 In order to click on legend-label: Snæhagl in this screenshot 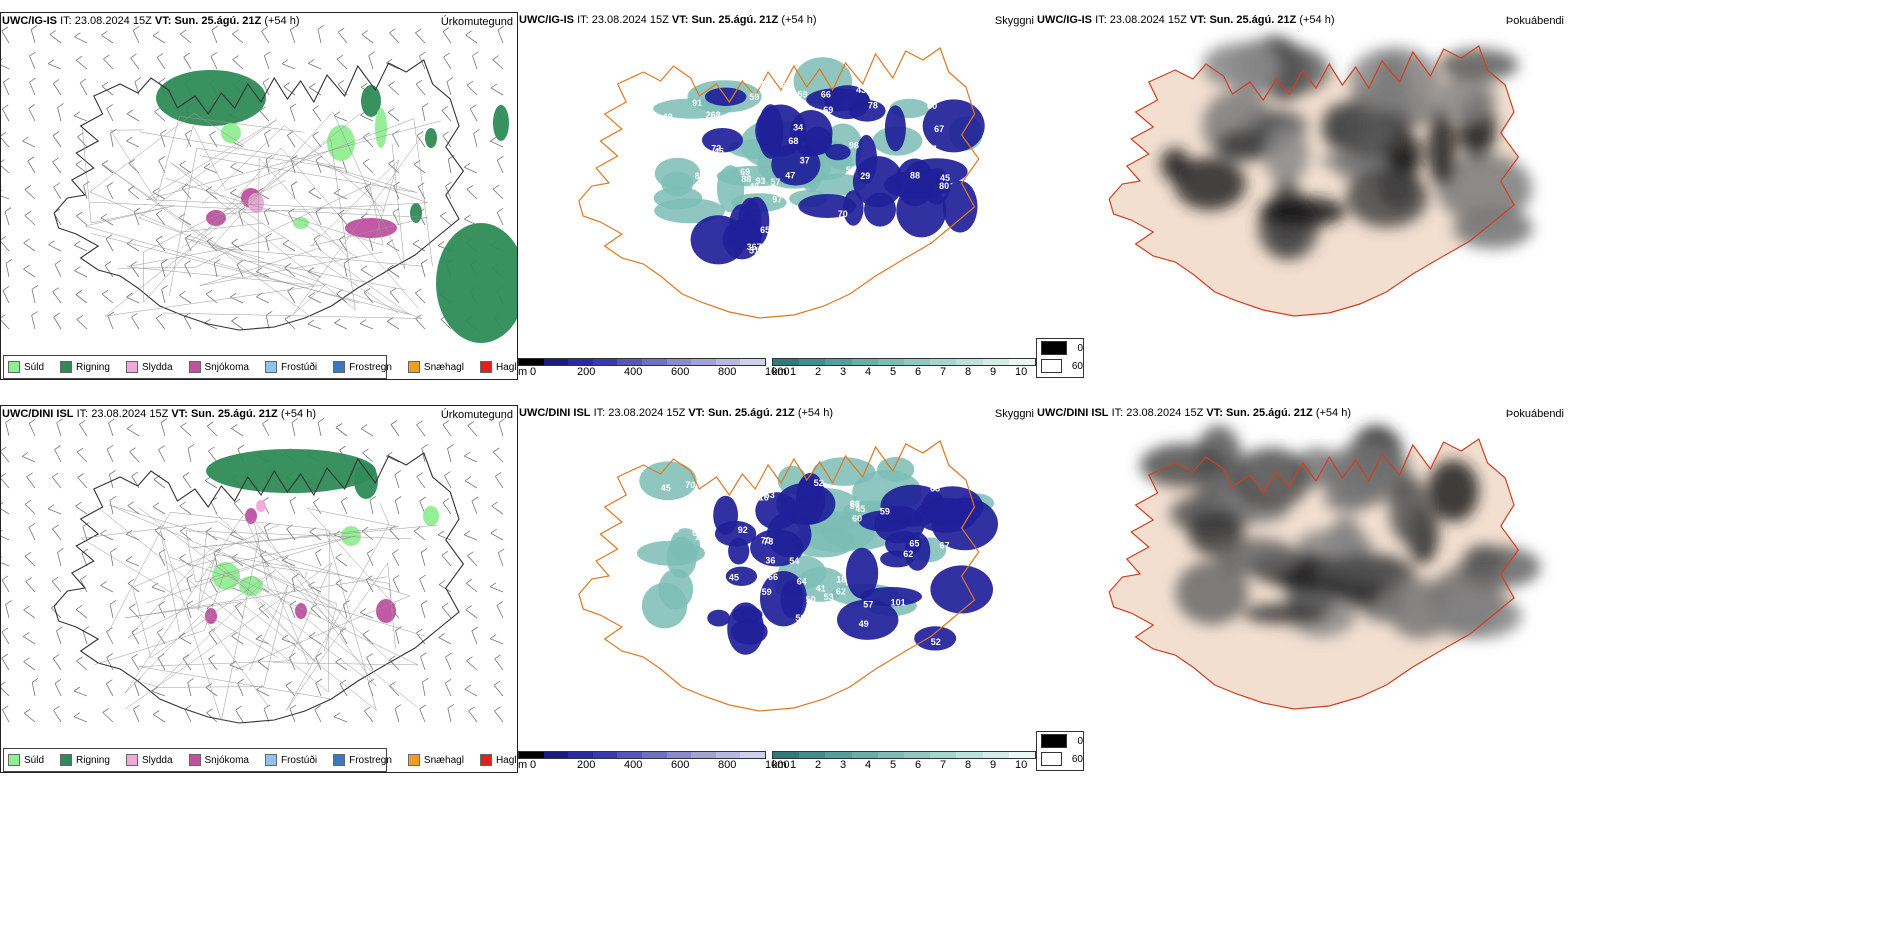, I will do `click(443, 760)`.